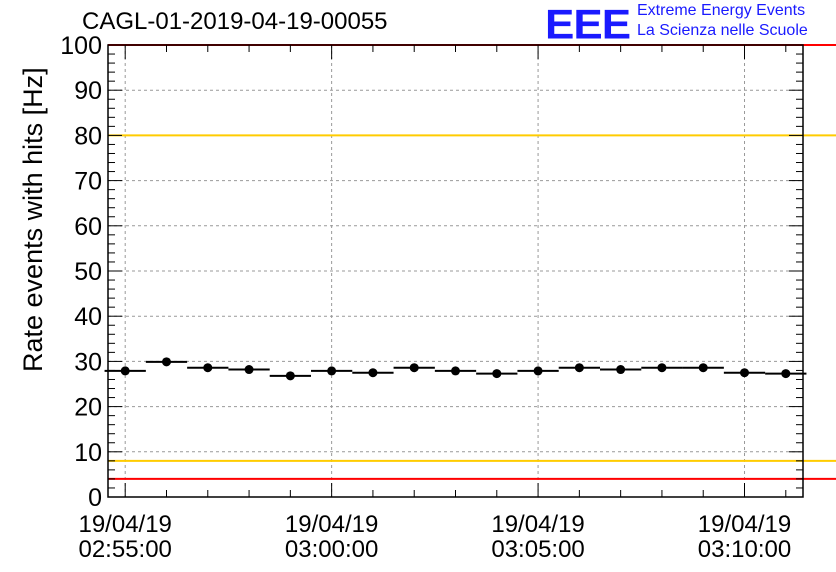 The height and width of the screenshot is (572, 836). Describe the element at coordinates (88, 408) in the screenshot. I see `y-tick-label: 20` at that location.